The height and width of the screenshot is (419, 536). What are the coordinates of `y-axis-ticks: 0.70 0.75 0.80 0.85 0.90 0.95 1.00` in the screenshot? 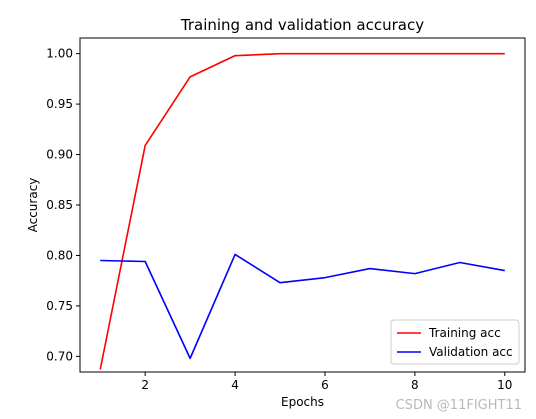 It's located at (63, 205).